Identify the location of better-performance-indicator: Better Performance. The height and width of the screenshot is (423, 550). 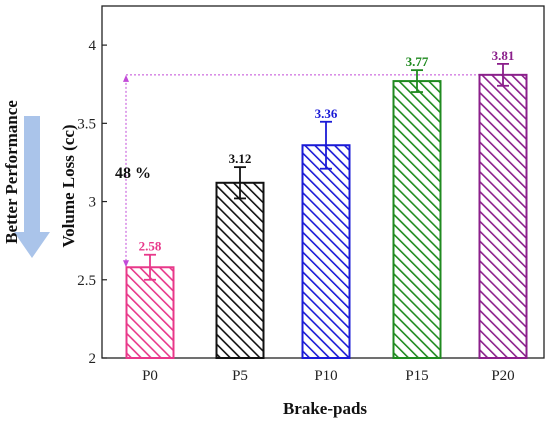
(26, 179).